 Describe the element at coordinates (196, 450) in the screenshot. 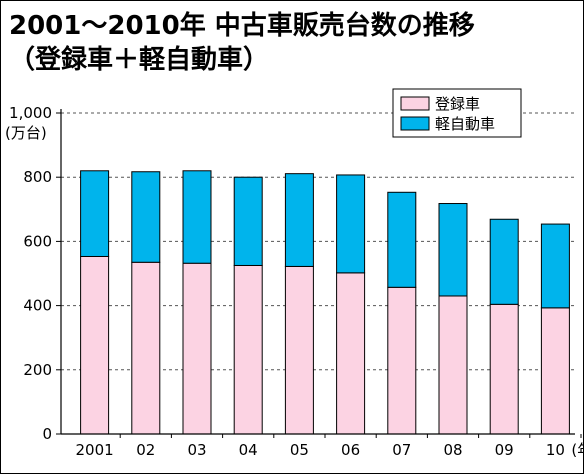

I see `x-tick-label-03: 03` at that location.